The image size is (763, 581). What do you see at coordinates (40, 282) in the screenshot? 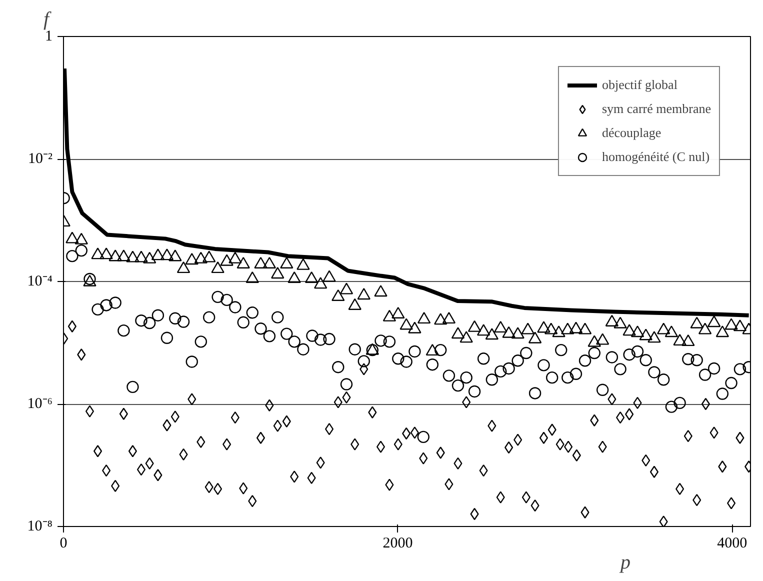
I see `y-tick-label: 10⁻⁴` at bounding box center [40, 282].